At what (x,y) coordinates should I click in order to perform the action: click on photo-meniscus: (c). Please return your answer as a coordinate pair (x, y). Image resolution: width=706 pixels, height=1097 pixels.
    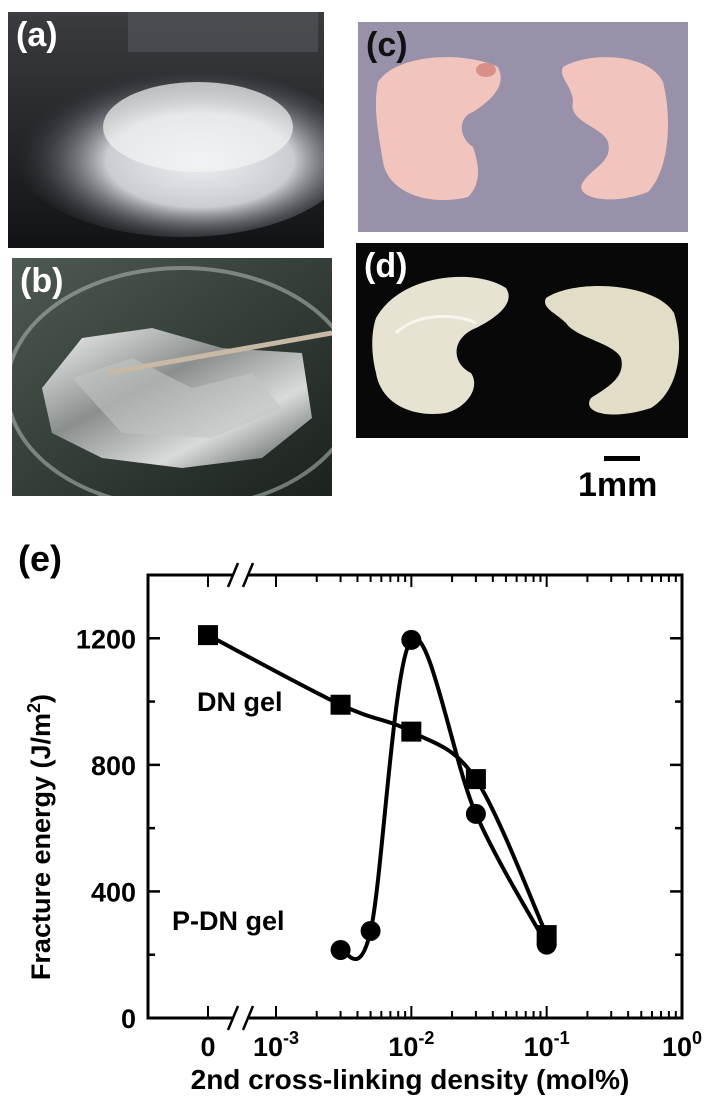
    Looking at the image, I should click on (523, 127).